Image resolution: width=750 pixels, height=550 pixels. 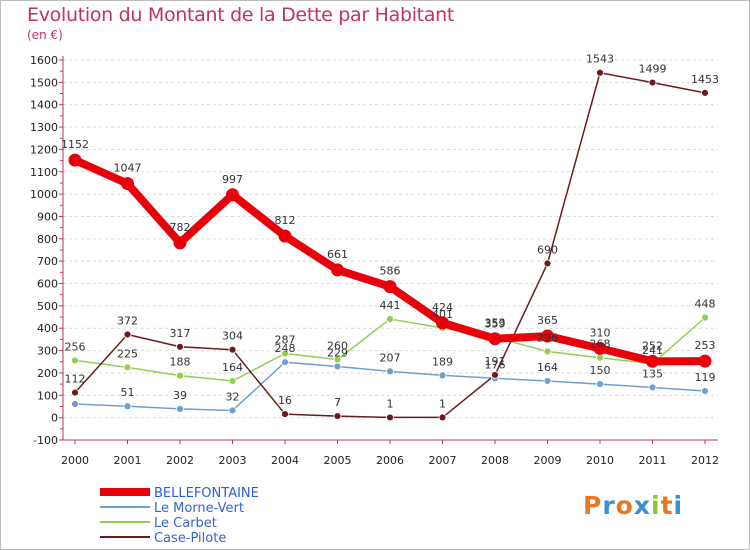 What do you see at coordinates (624, 505) in the screenshot?
I see `logo-letter: o` at bounding box center [624, 505].